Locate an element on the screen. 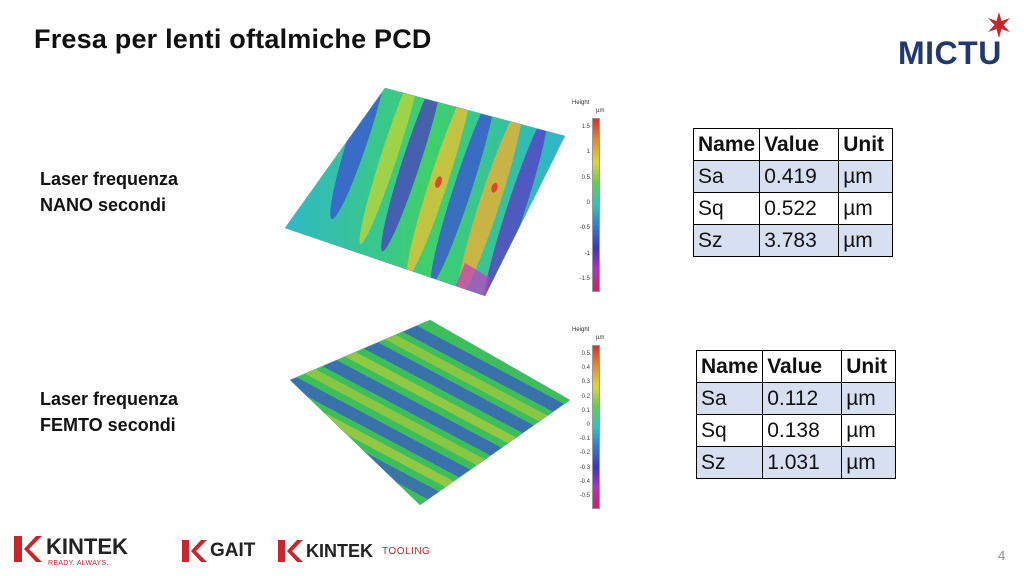 This screenshot has width=1024, height=576. scale-tick-label: -0.4 is located at coordinates (584, 481).